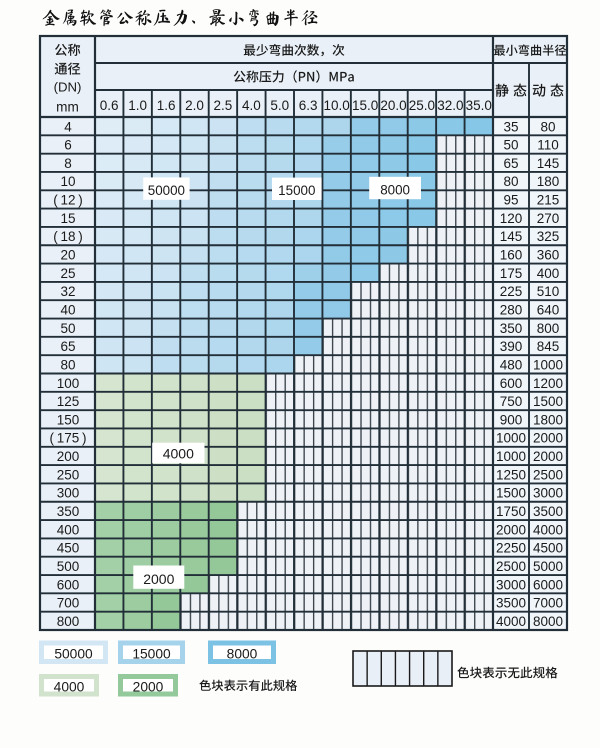  Describe the element at coordinates (548, 291) in the screenshot. I see `svg-text: 510` at that location.